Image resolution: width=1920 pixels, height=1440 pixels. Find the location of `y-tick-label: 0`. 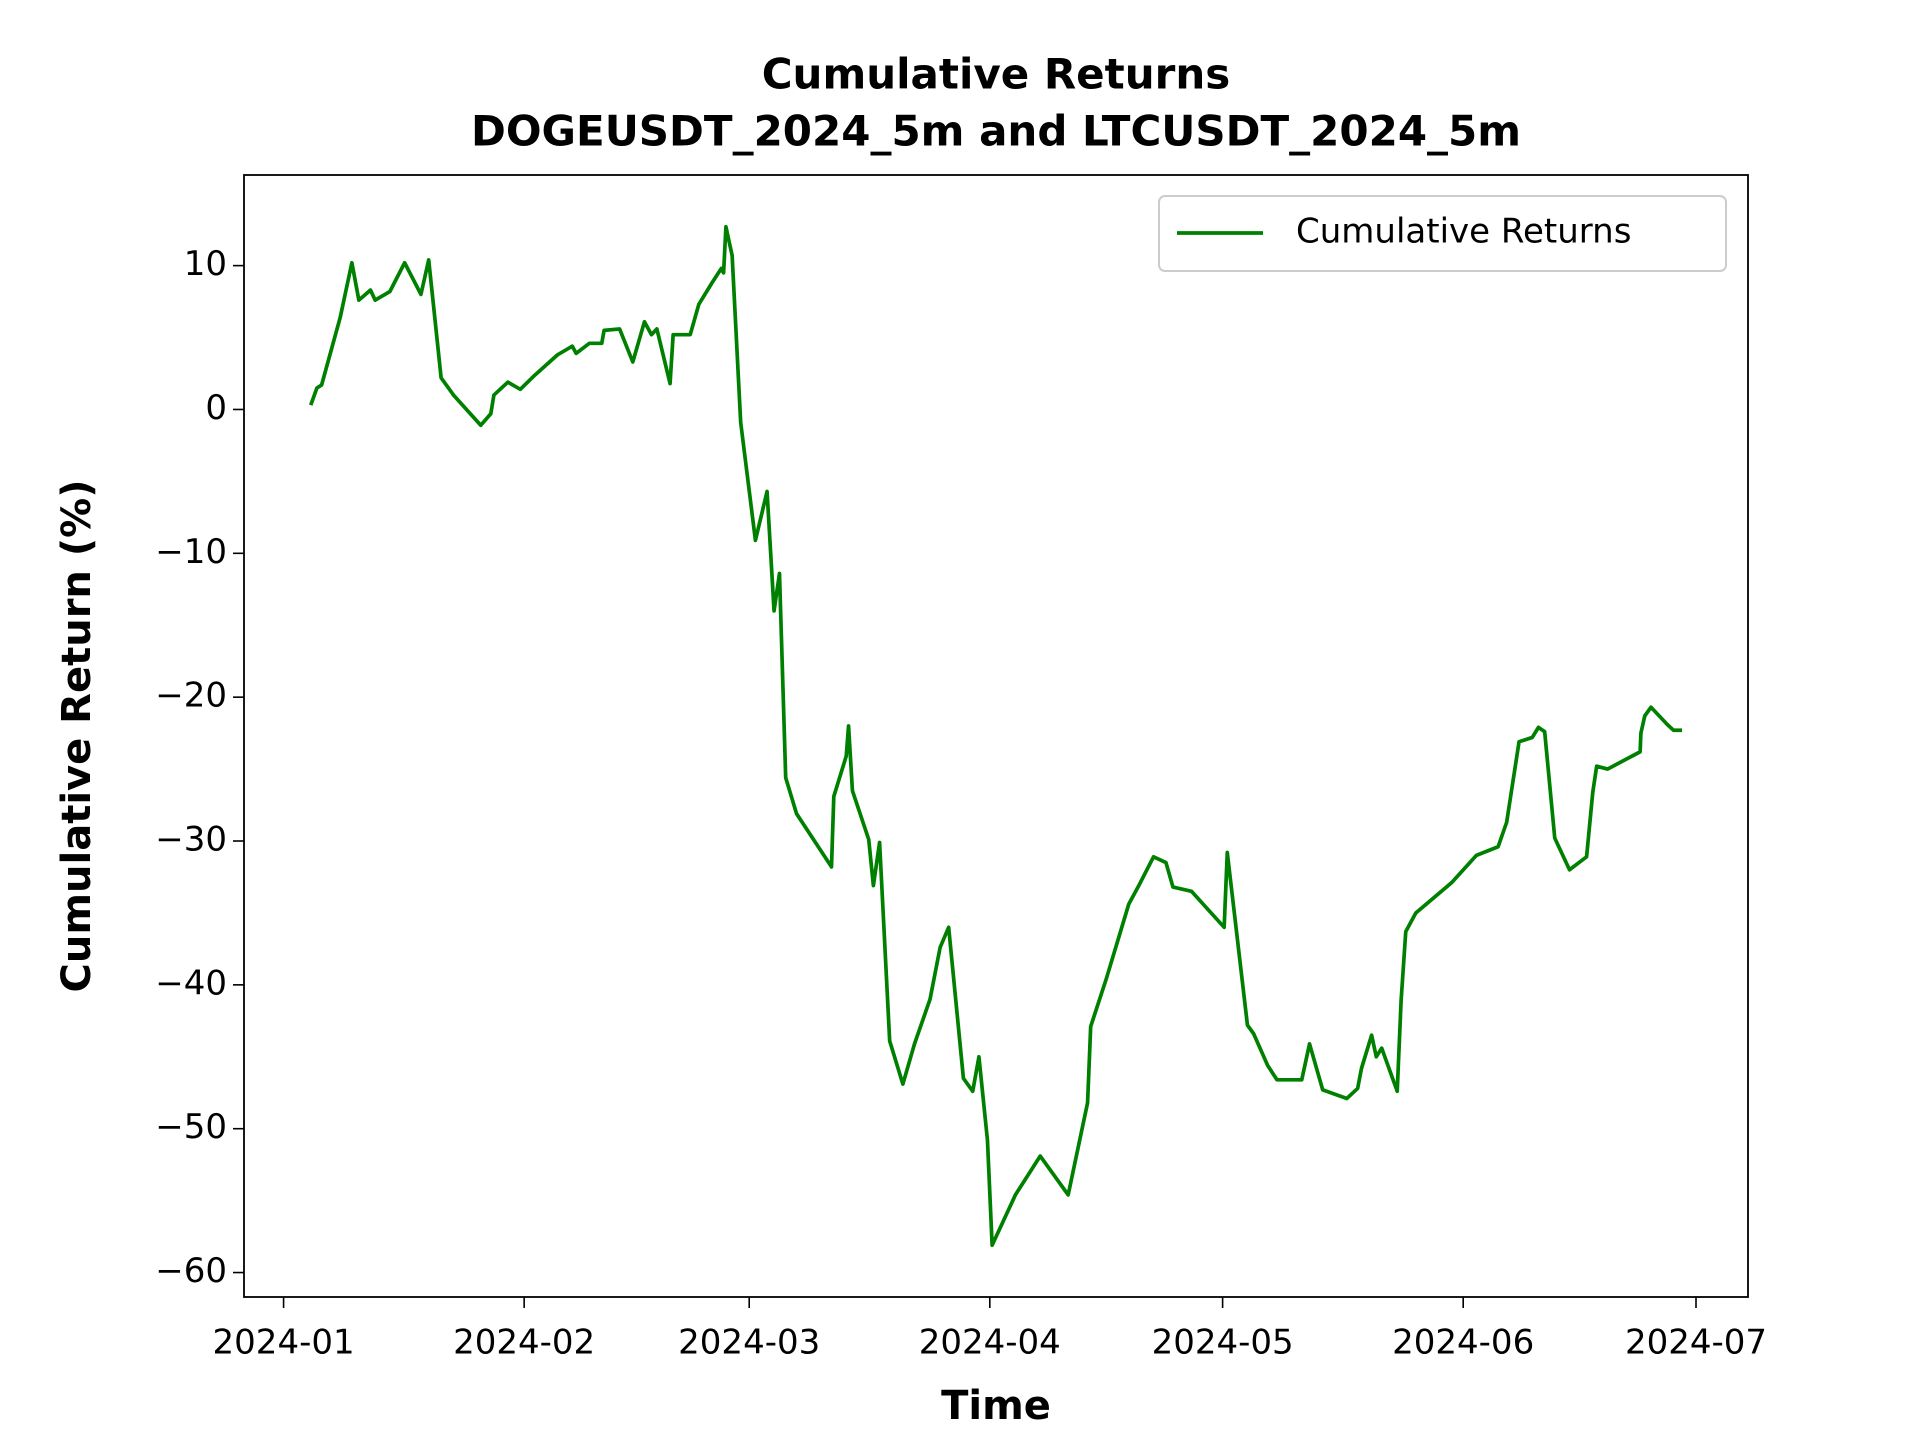

y-tick-label: 0 is located at coordinates (216, 408).